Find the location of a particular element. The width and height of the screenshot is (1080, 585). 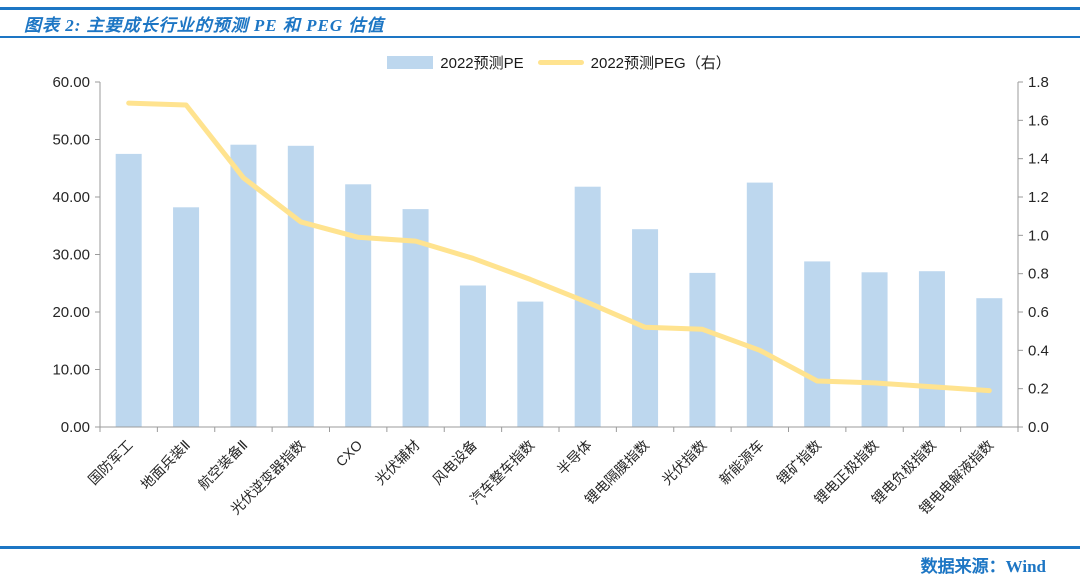

peg-line-swatch-icon is located at coordinates (560, 62).